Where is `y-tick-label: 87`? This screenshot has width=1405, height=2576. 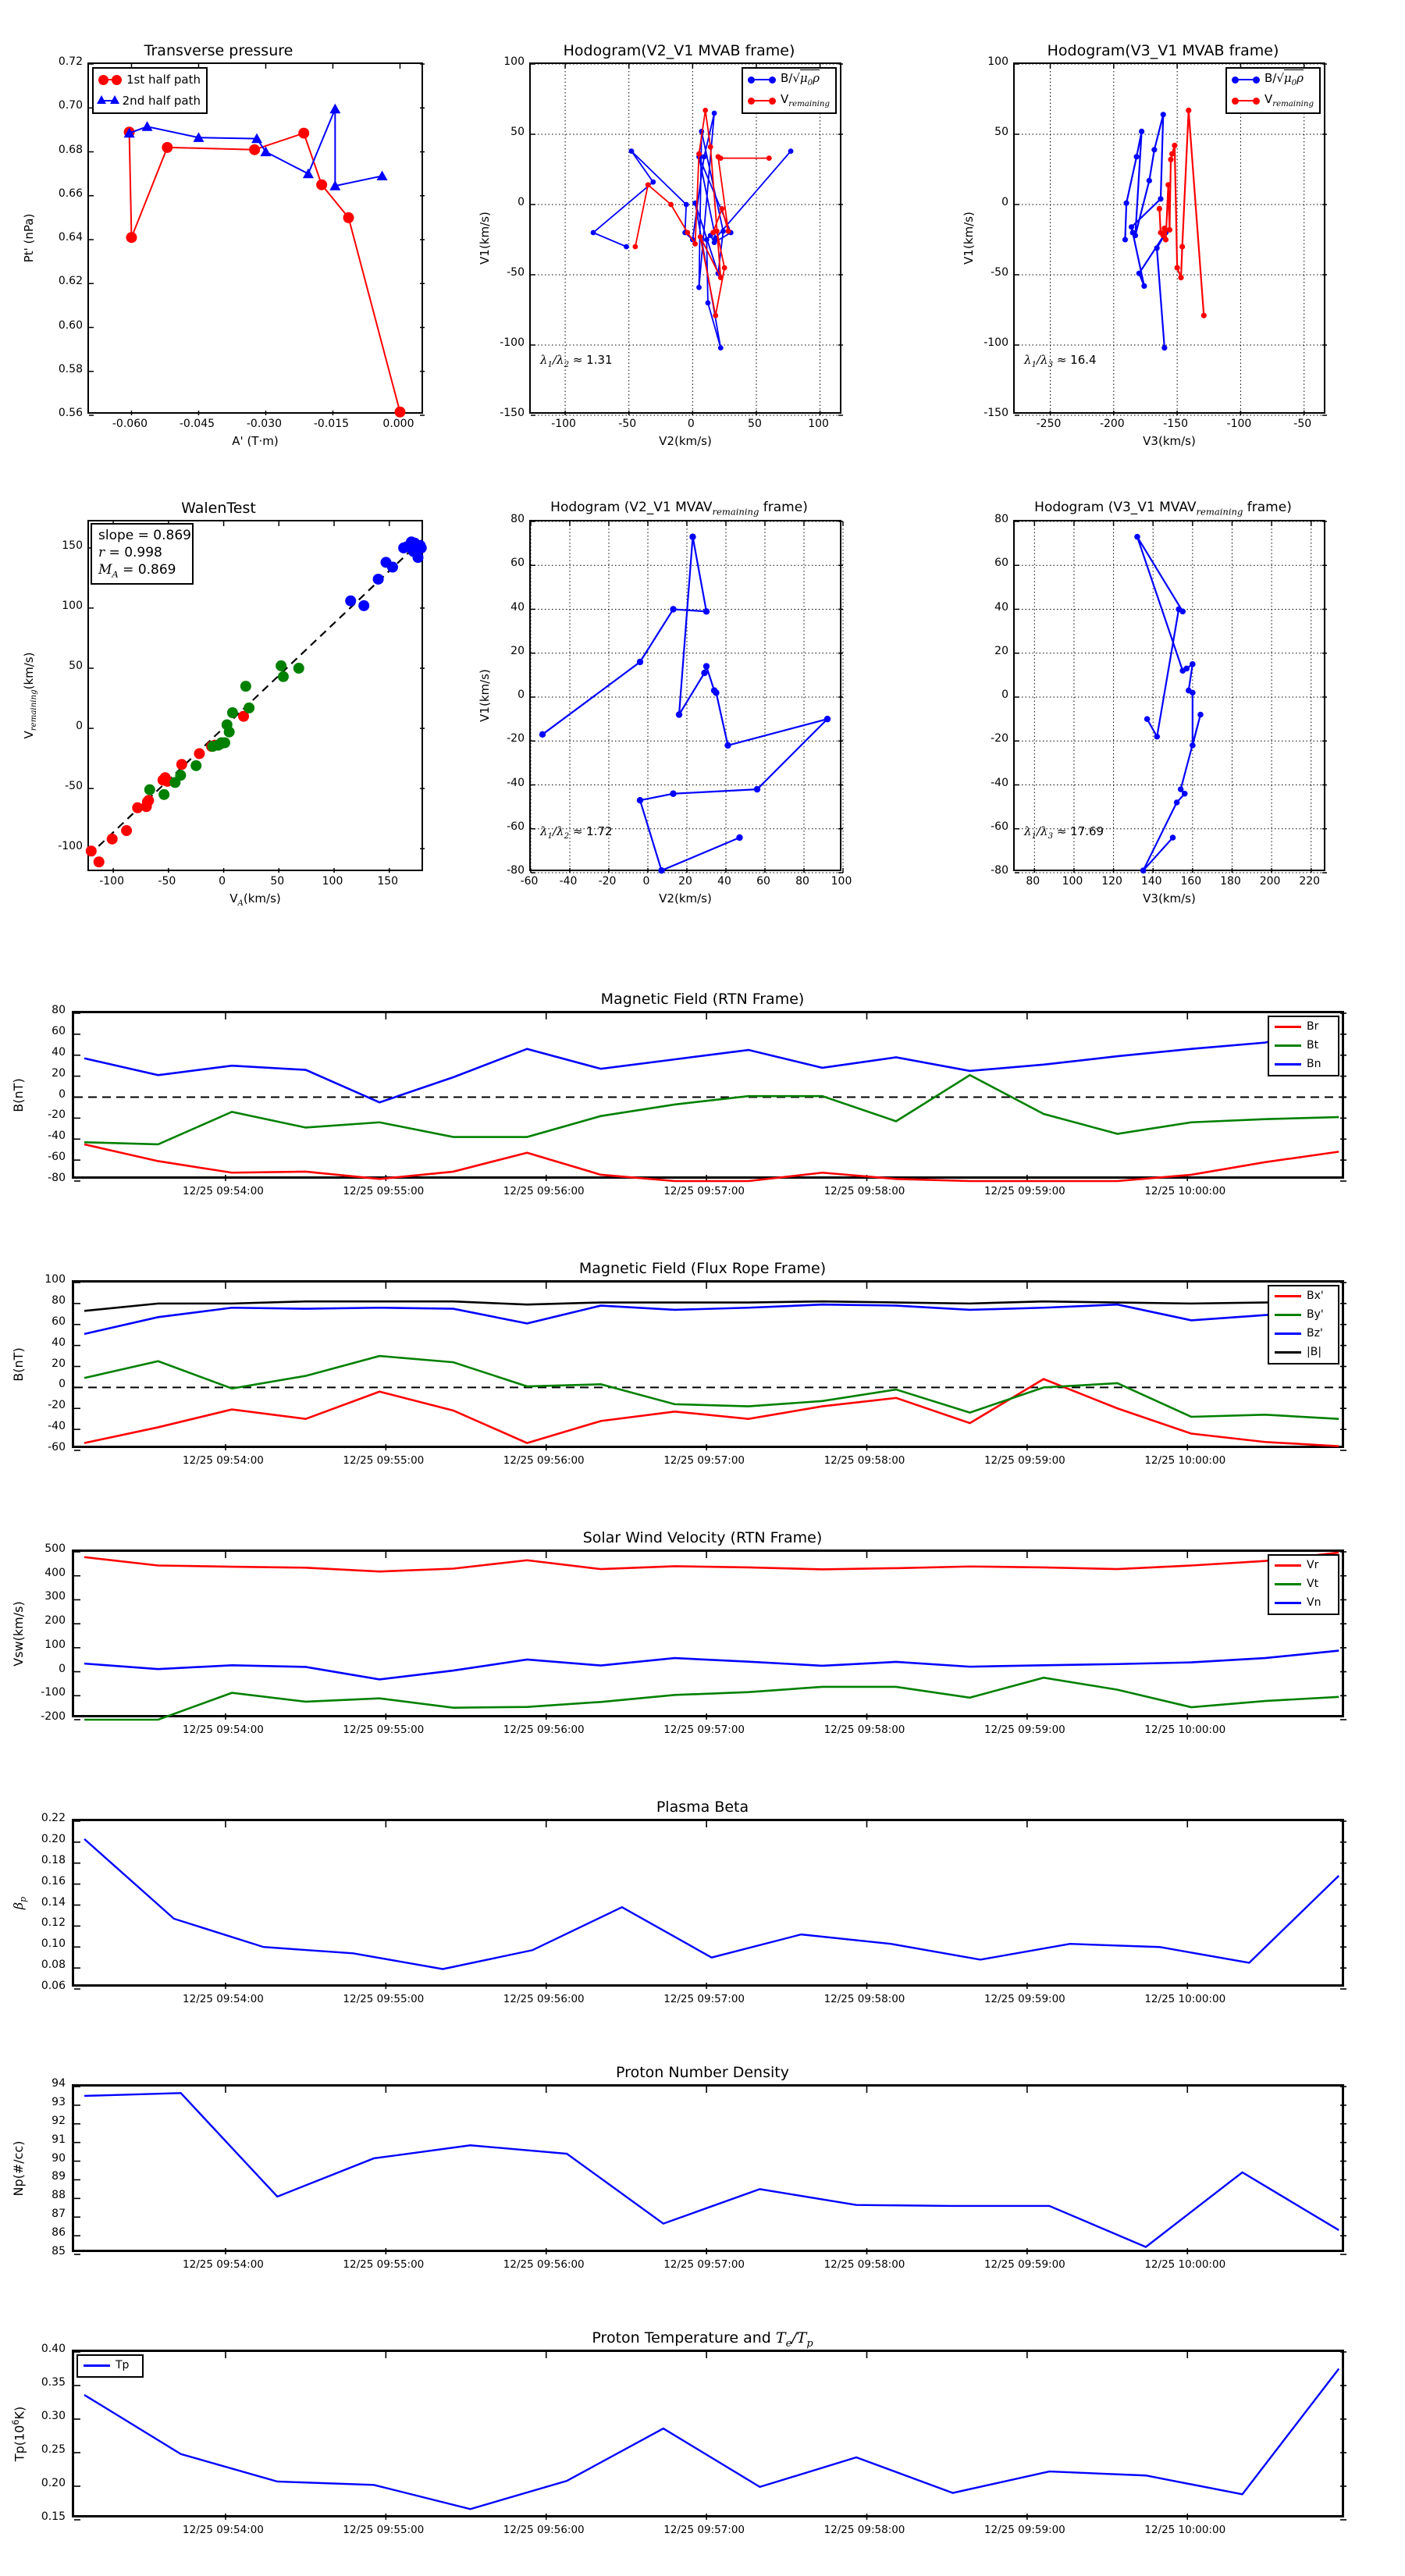 y-tick-label: 87 is located at coordinates (59, 2214).